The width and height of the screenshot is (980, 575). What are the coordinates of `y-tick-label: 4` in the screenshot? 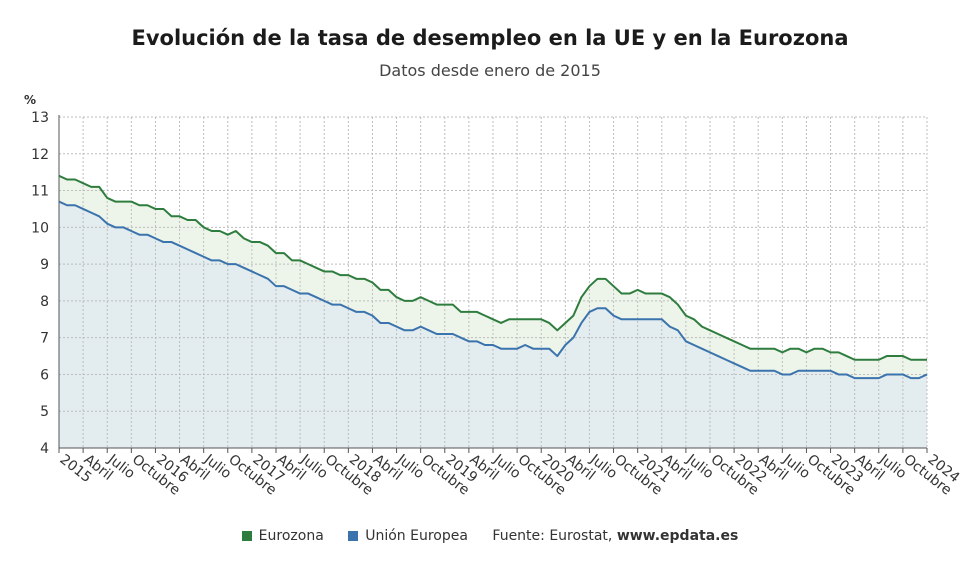 It's located at (44, 449).